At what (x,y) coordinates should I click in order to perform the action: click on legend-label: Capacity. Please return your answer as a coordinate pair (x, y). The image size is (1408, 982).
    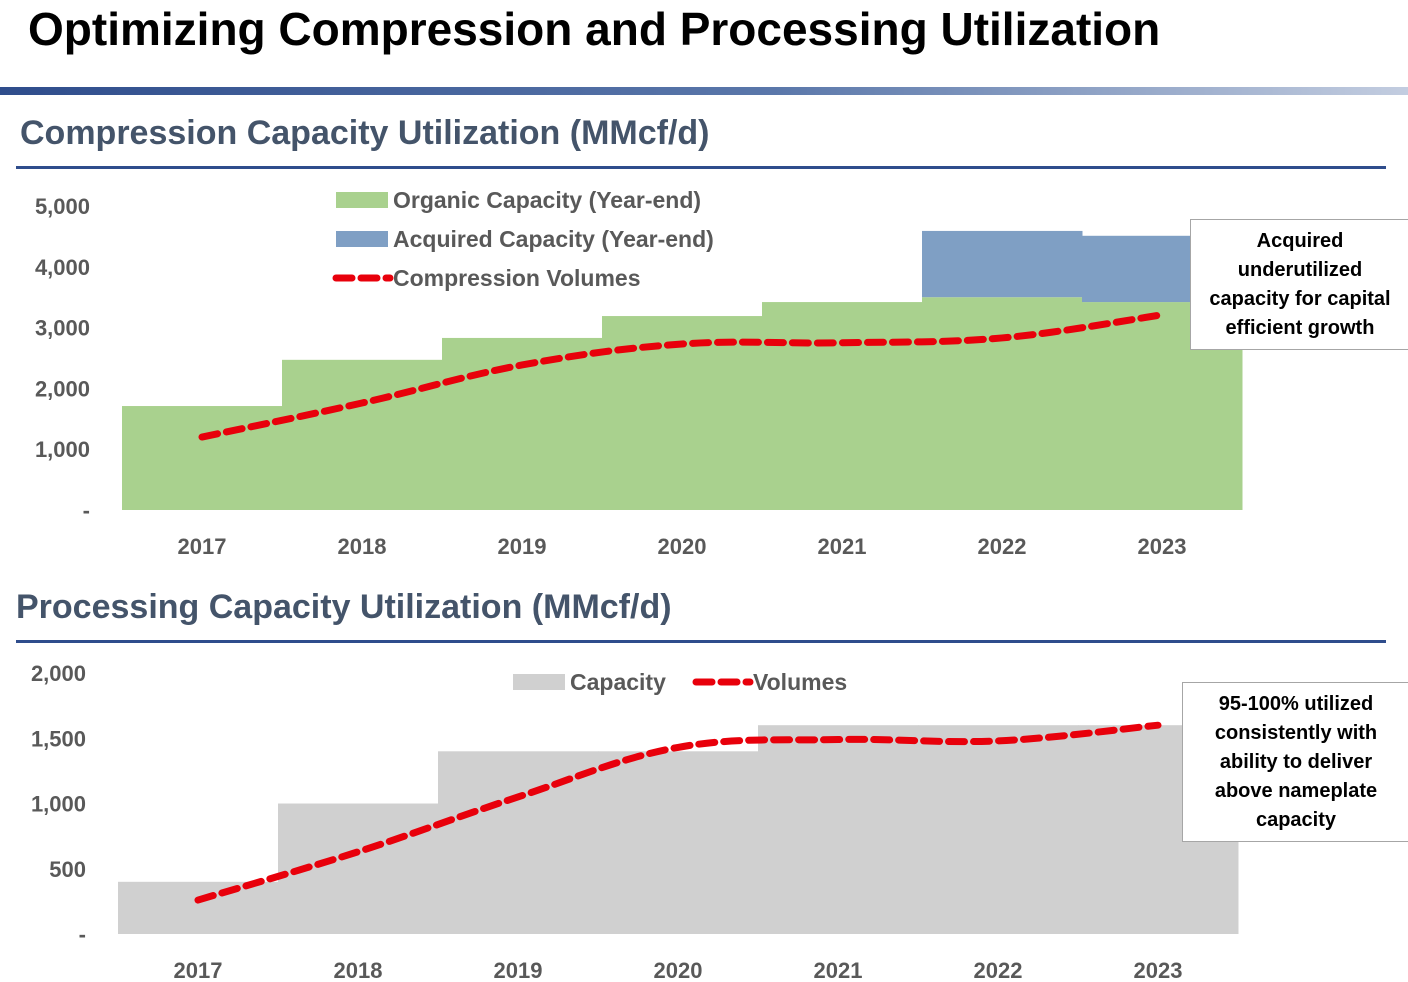
    Looking at the image, I should click on (618, 682).